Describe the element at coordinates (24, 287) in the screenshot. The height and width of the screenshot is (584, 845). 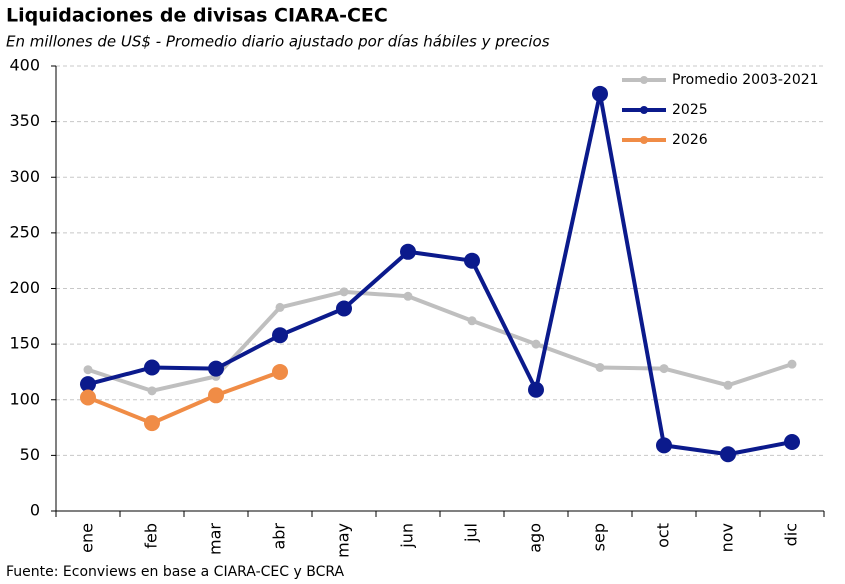
I see `y-tick-label: 200` at that location.